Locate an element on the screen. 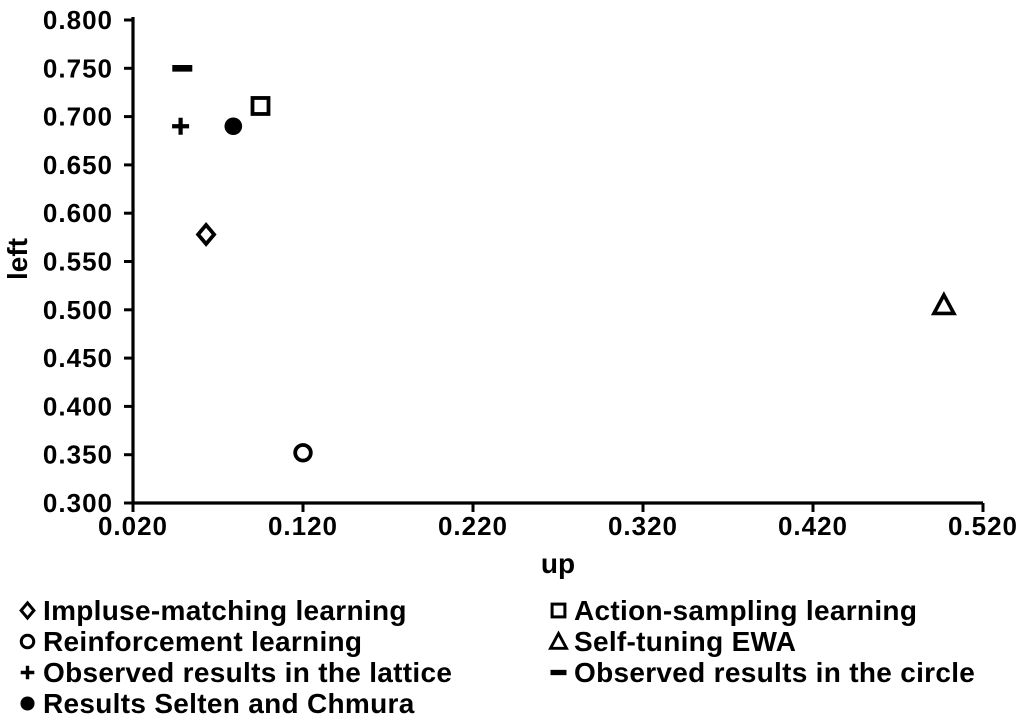 The width and height of the screenshot is (1024, 724). y-tick-label: 0.450 is located at coordinates (78, 358).